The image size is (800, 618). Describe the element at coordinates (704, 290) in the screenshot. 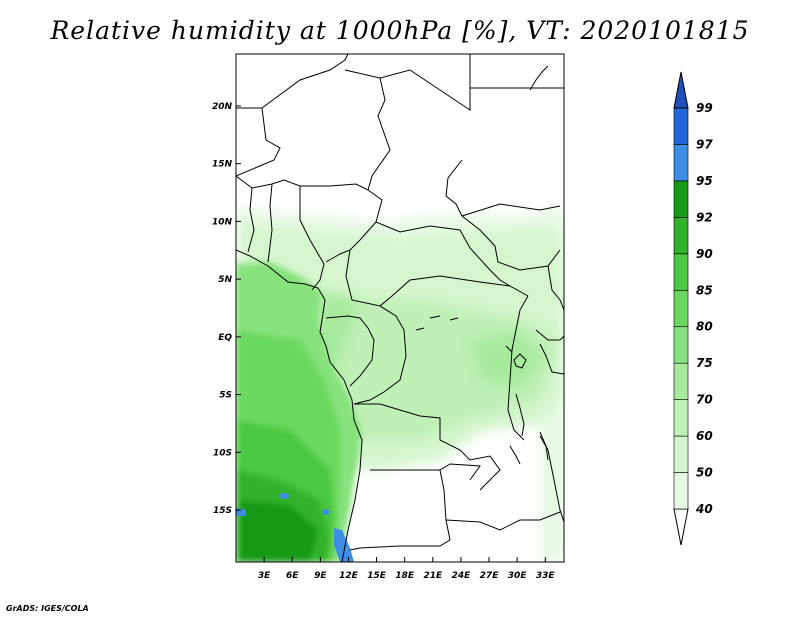

I see `colorbar-label: 85` at that location.